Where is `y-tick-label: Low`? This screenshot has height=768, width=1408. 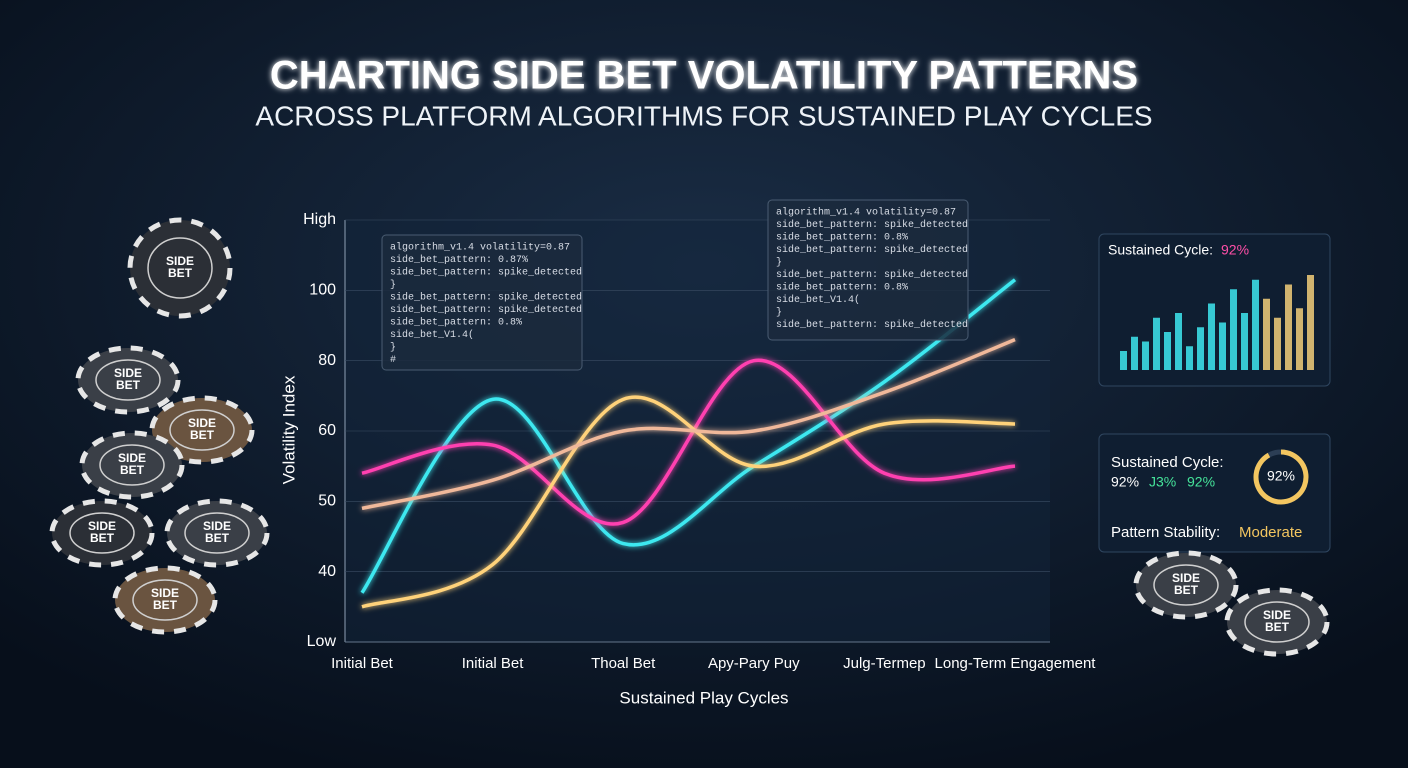
y-tick-label: Low is located at coordinates (322, 641).